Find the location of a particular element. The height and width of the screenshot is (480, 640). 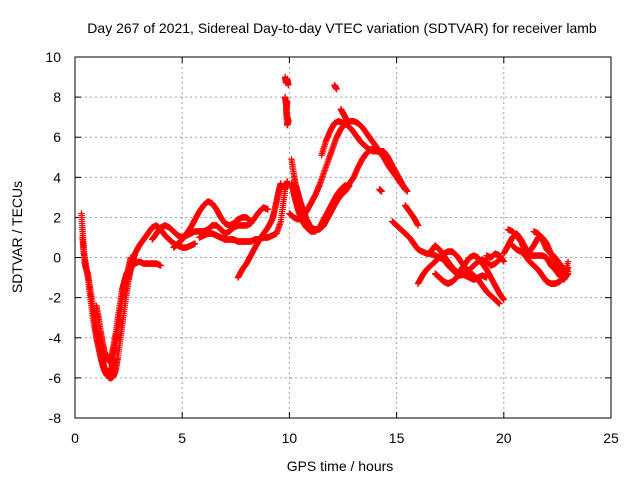

x-axis-label: GPS time / hours is located at coordinates (340, 466).